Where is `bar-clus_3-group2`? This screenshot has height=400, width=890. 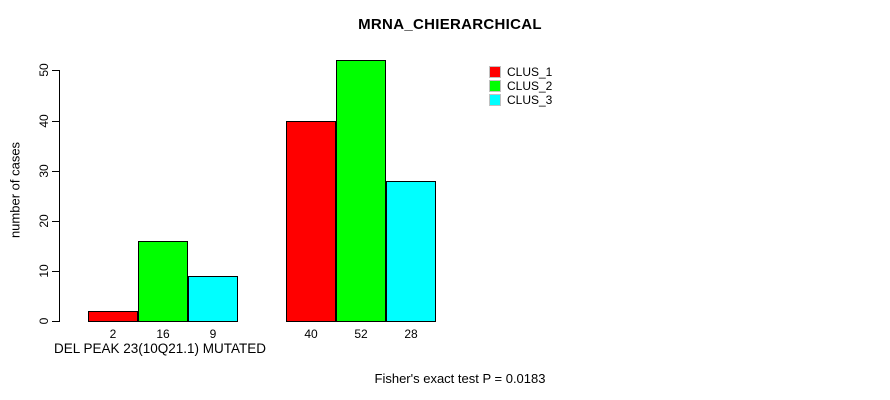 bar-clus_3-group2 is located at coordinates (411, 251).